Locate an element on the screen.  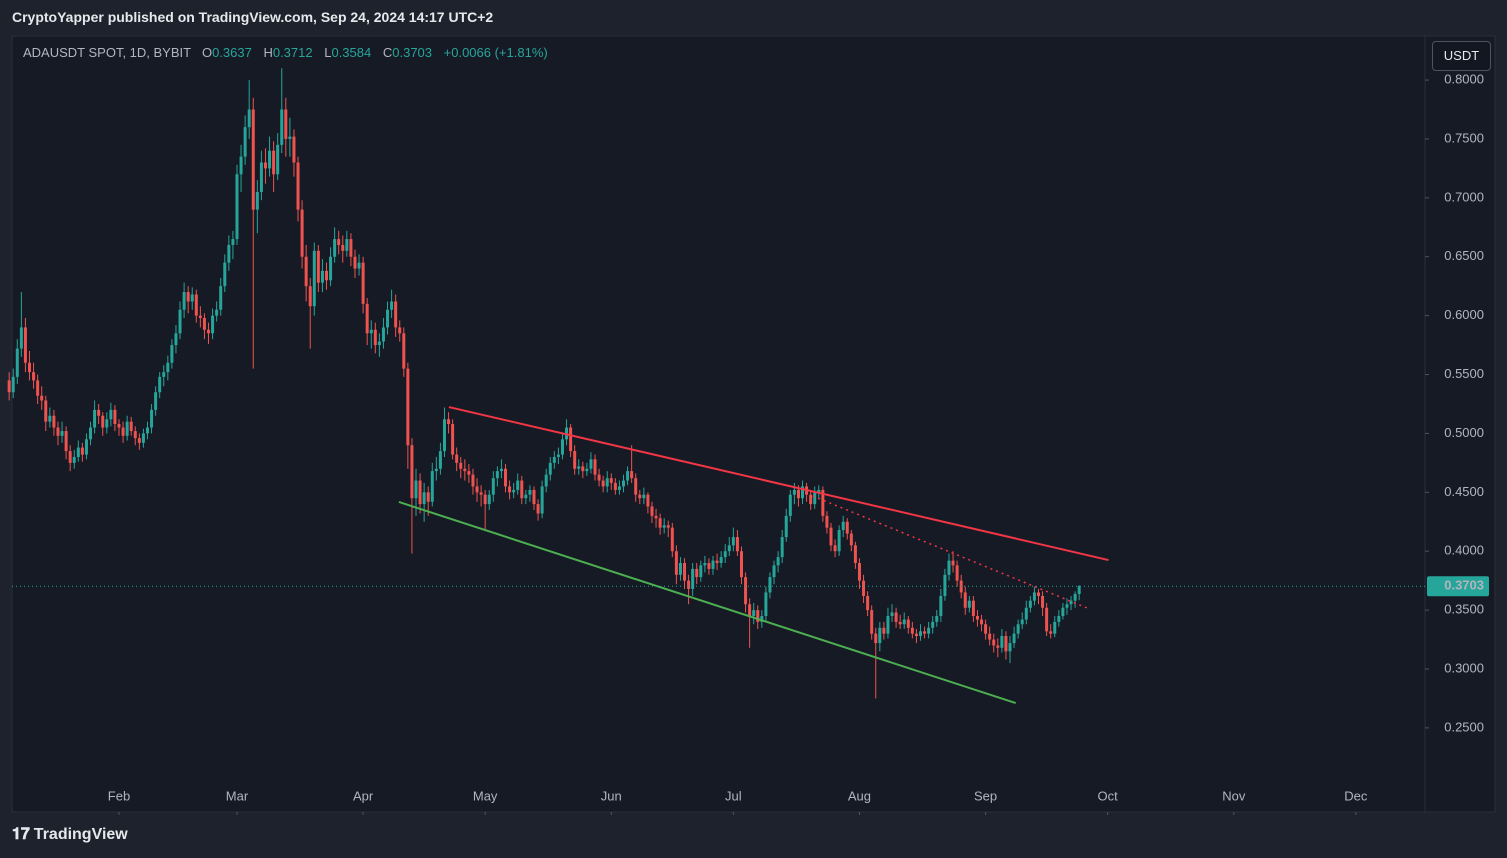
y-tick-label: 0.8000 is located at coordinates (1464, 78).